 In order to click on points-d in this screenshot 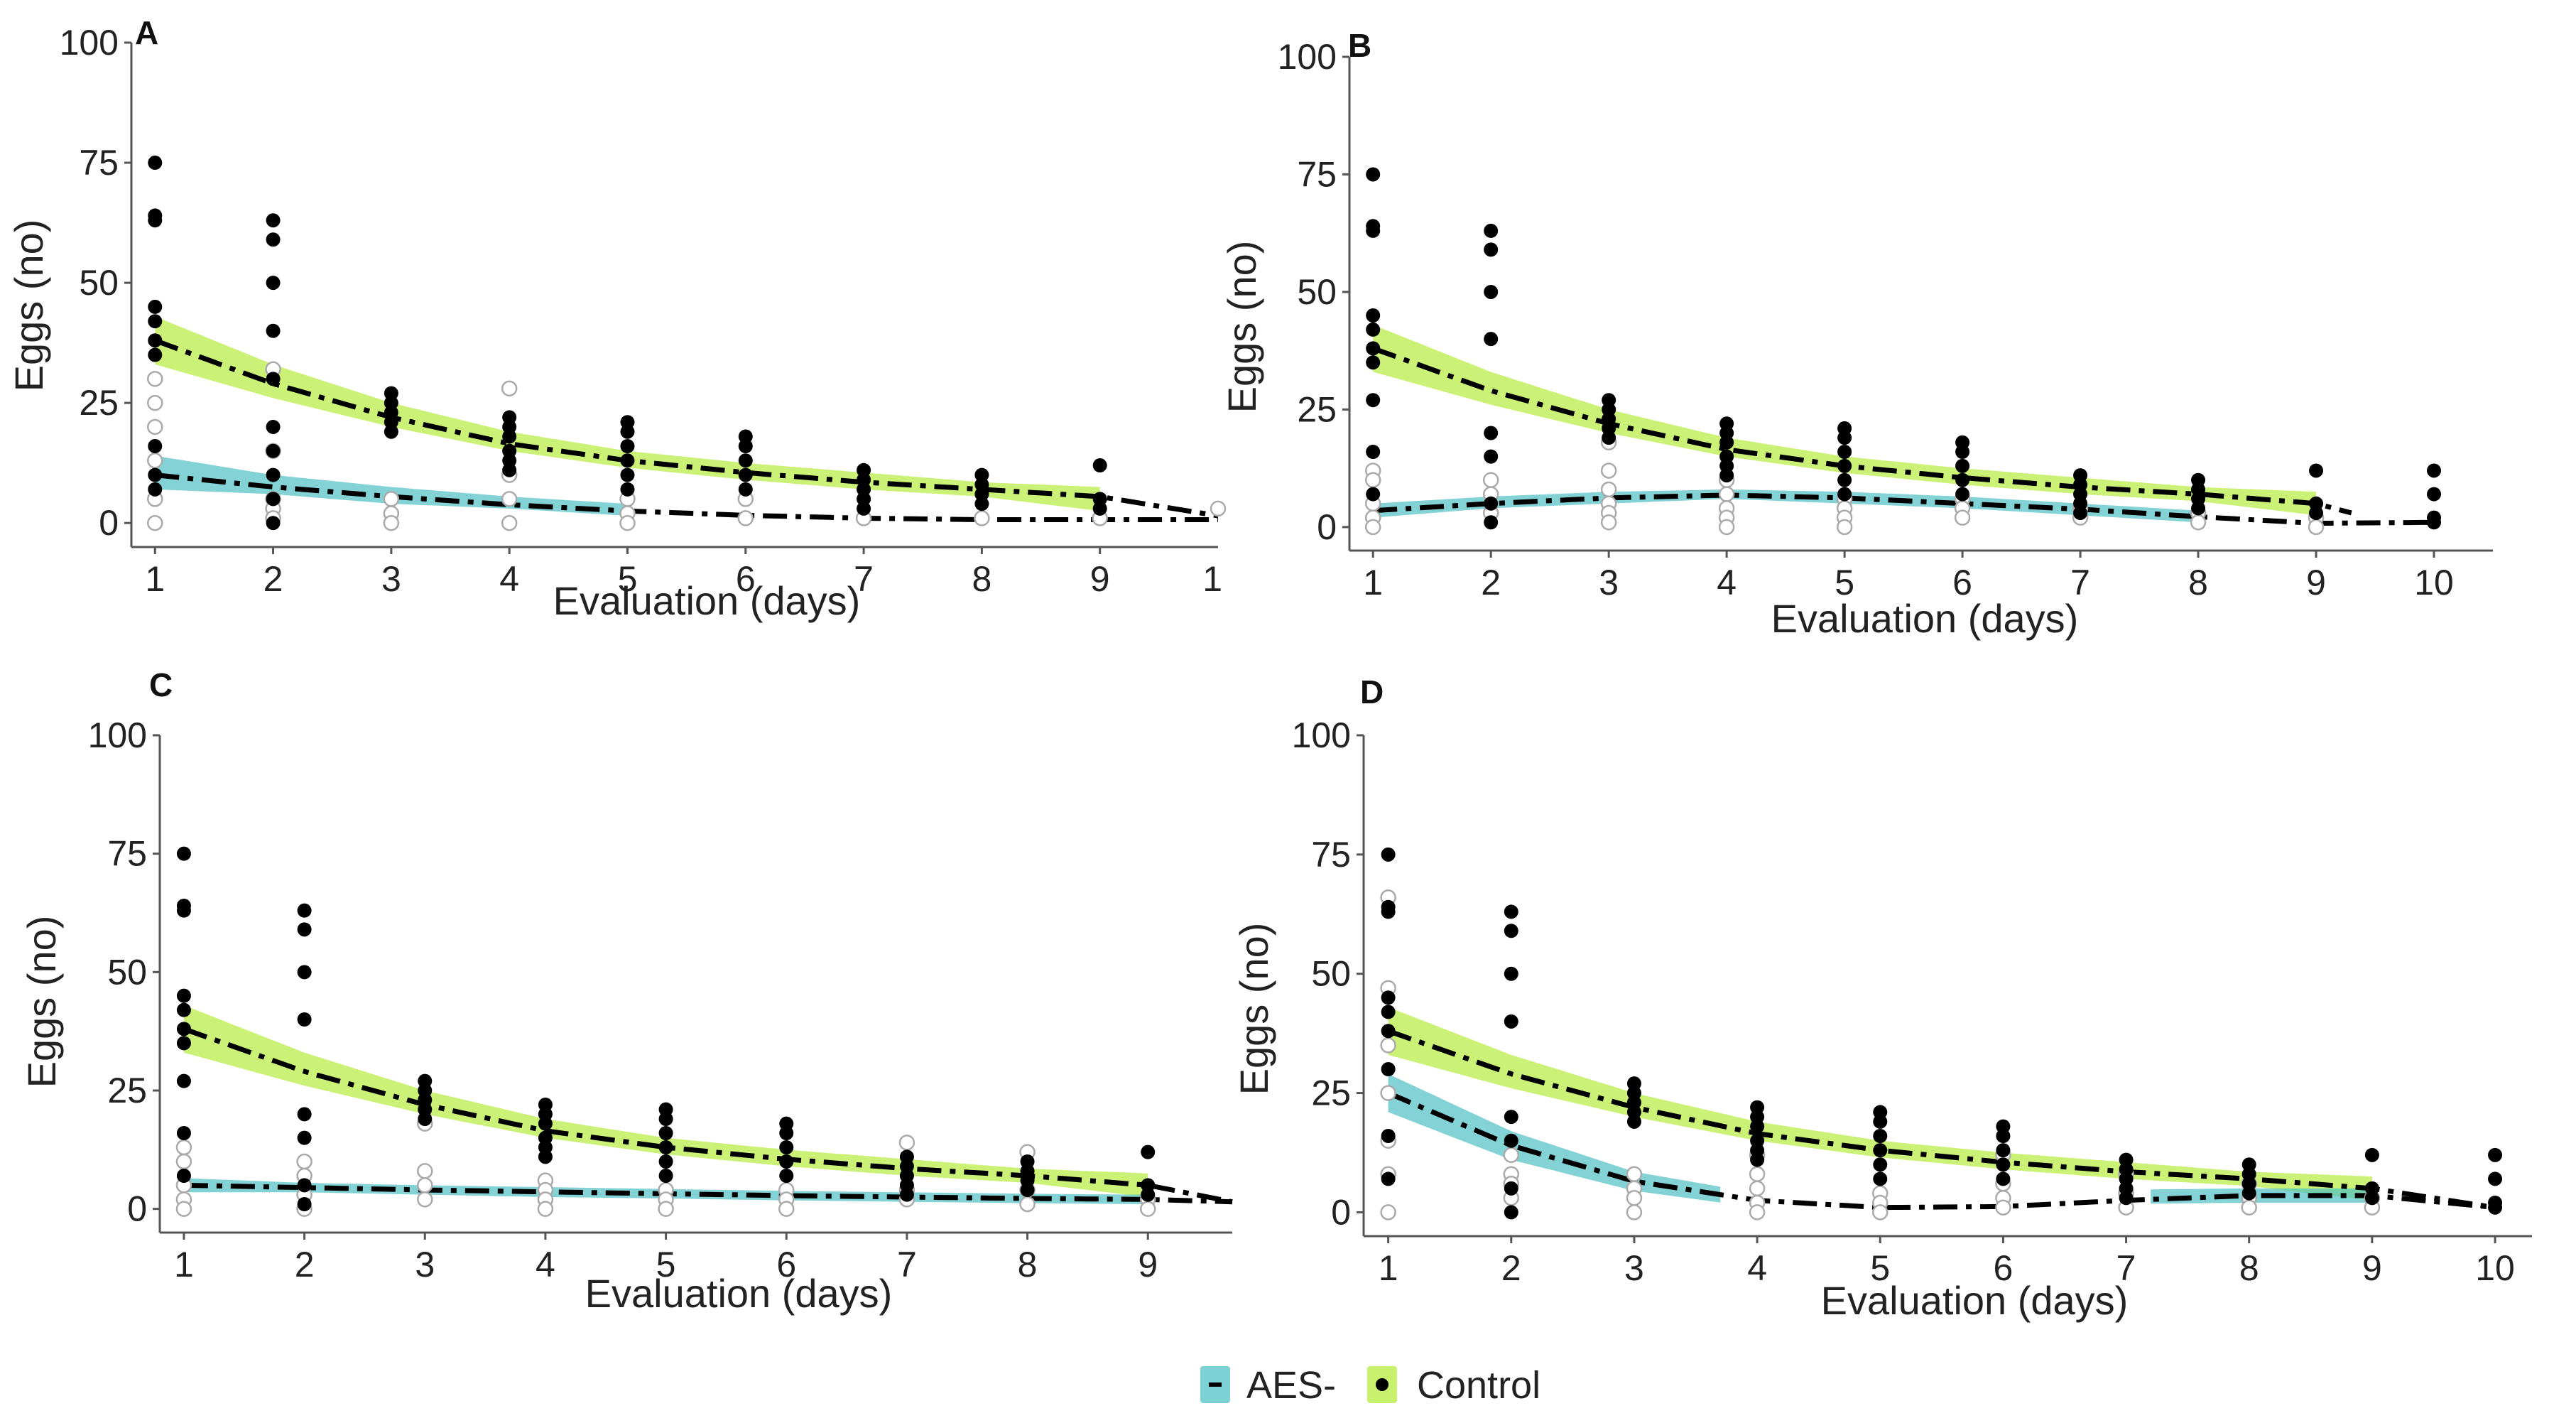, I will do `click(1941, 1034)`.